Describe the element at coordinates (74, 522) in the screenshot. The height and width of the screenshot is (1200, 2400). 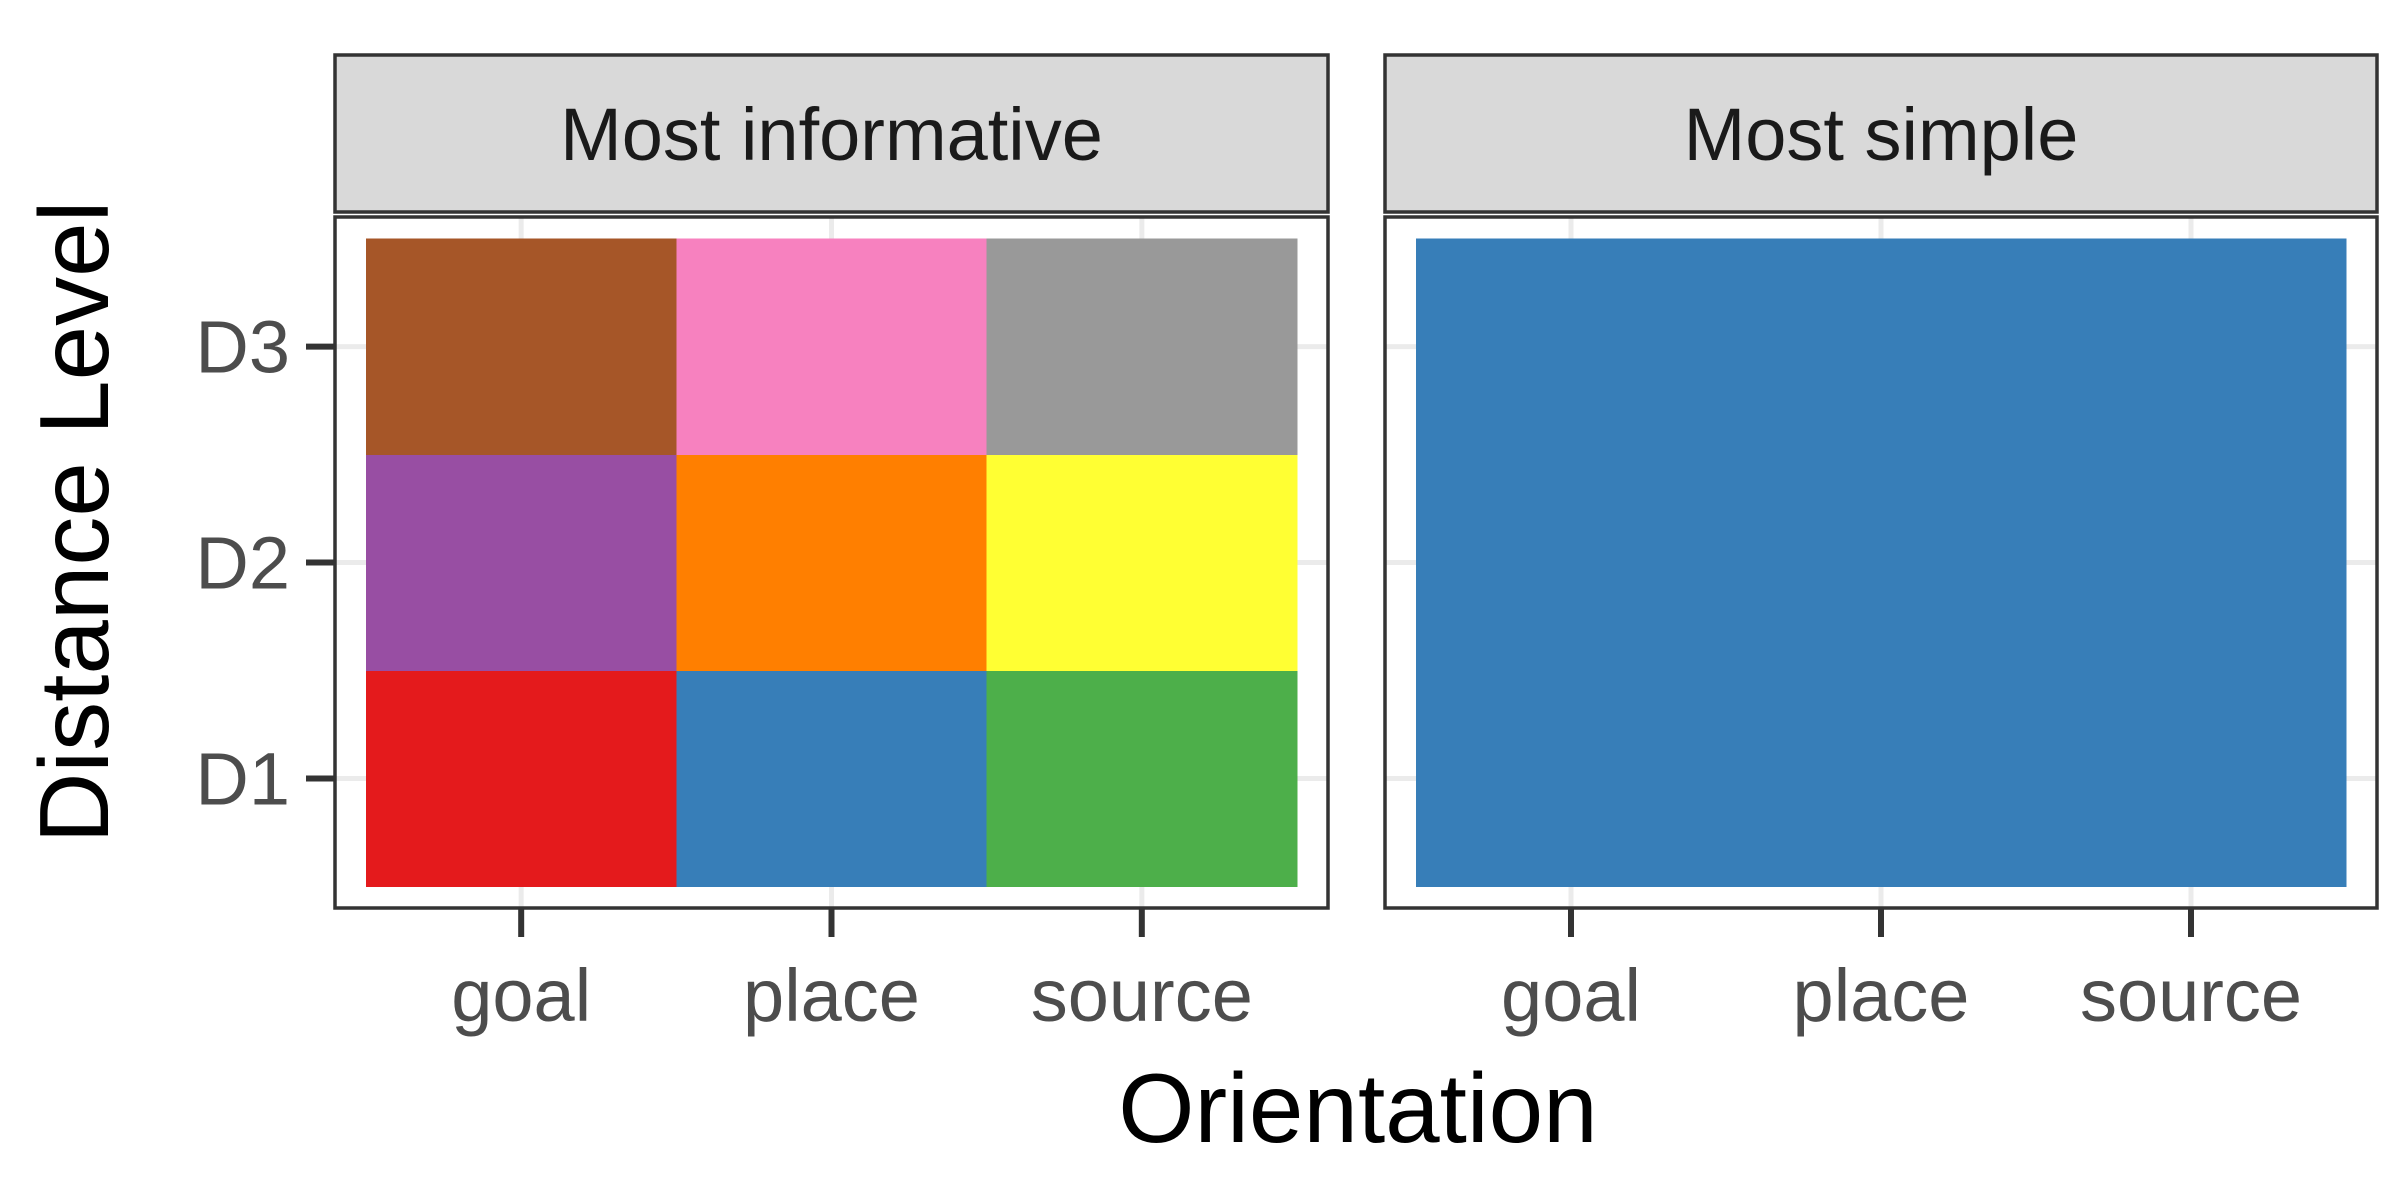
I see `y-axis-title: Distance Level` at that location.